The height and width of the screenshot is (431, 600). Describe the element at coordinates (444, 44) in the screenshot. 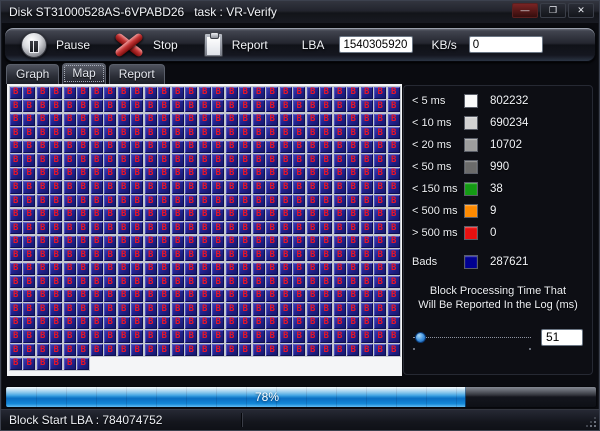

I see `kbs-label: KB/s` at that location.